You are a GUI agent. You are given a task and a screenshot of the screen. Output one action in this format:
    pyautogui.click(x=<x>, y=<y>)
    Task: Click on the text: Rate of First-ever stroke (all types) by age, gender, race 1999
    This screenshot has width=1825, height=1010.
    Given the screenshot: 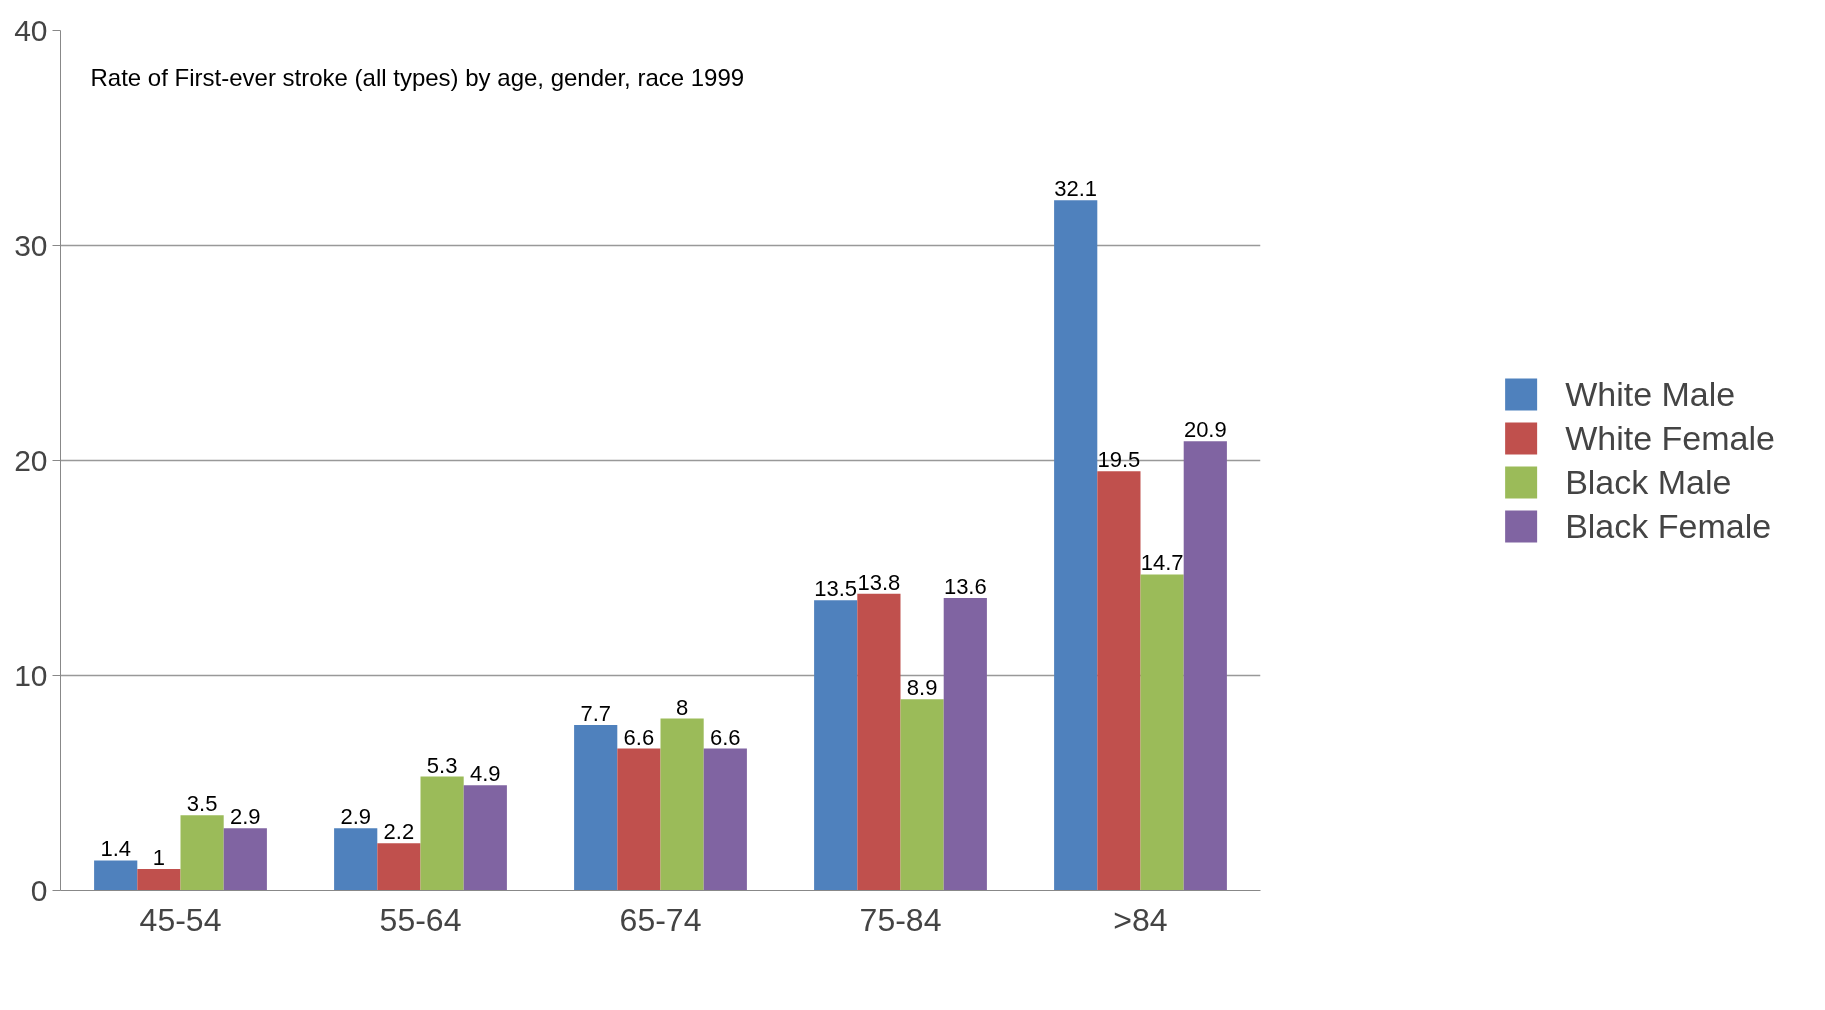 What is the action you would take?
    pyautogui.click(x=417, y=77)
    